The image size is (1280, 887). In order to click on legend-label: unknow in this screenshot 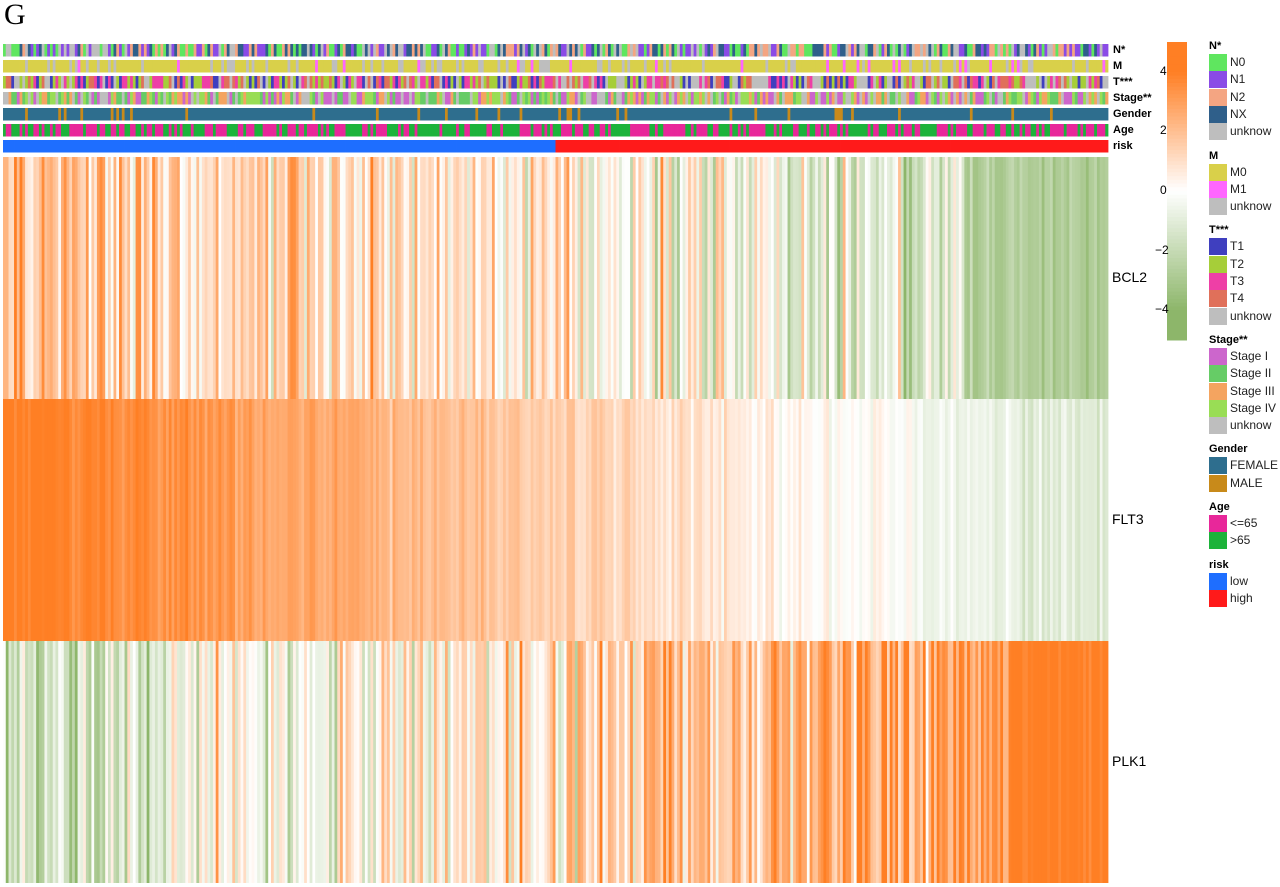, I will do `click(1251, 315)`.